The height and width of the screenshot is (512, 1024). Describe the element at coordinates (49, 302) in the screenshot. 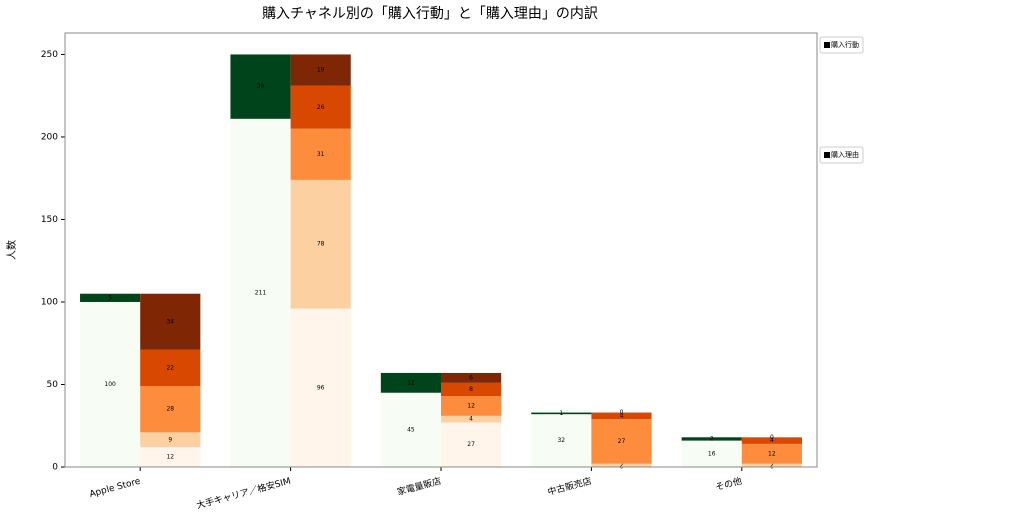

I see `y-tick-label: 100` at that location.